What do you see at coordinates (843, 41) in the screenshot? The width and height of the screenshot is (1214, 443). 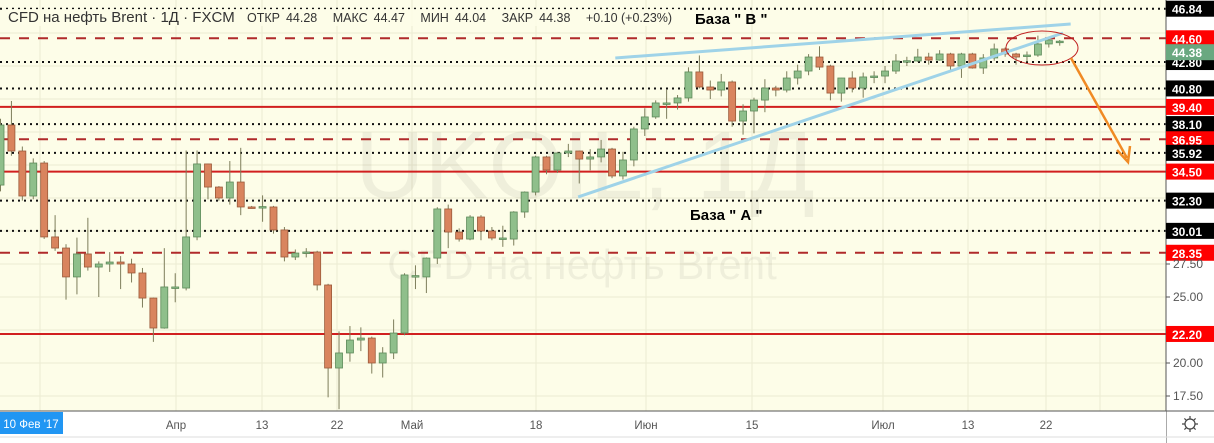 I see `trendline` at bounding box center [843, 41].